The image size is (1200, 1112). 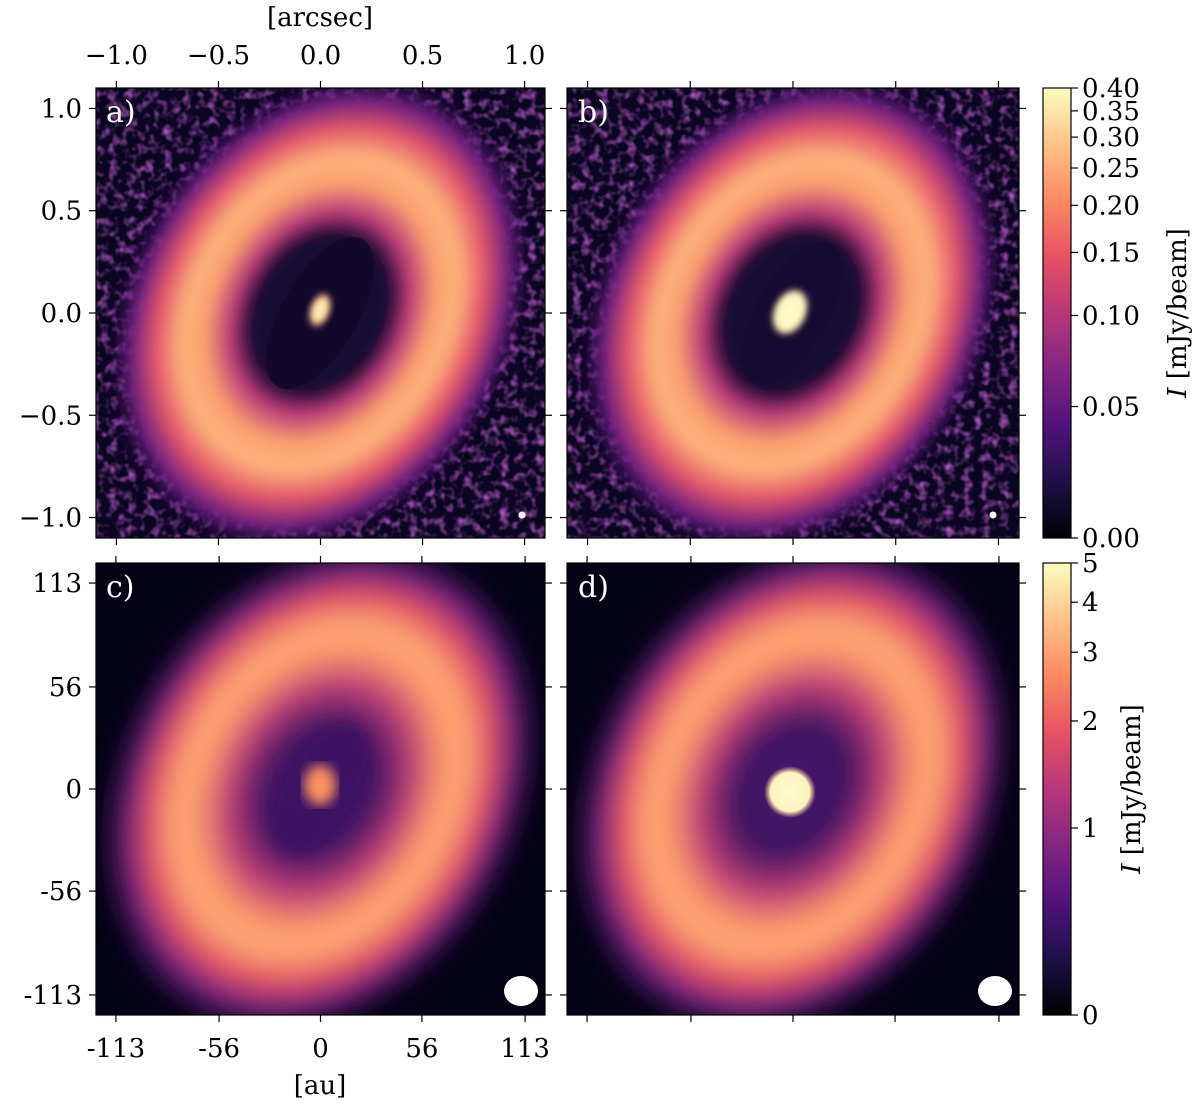 I want to click on left-y-tick-label: 0.0, so click(x=61, y=314).